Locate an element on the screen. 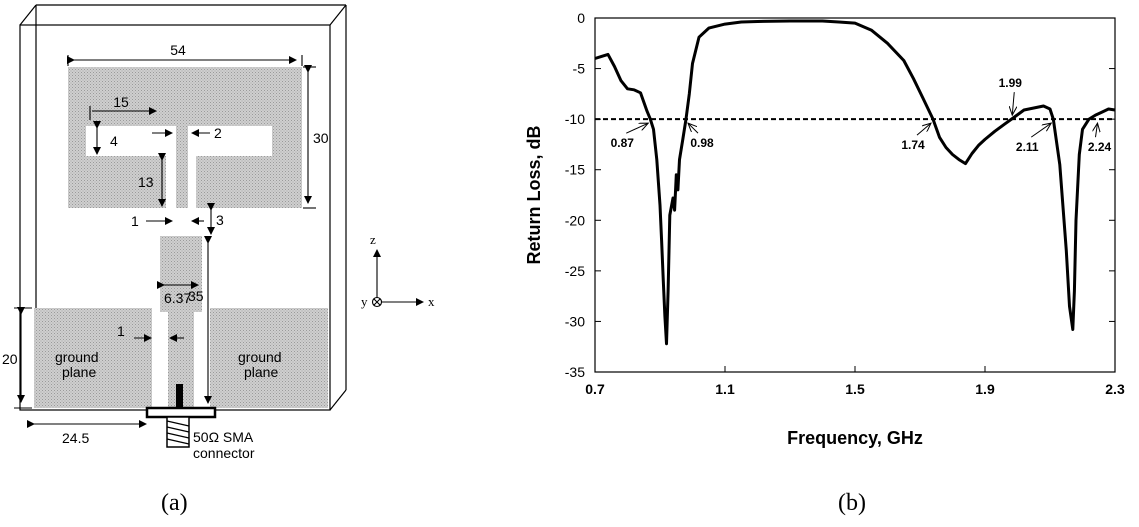 Image resolution: width=1139 pixels, height=527 pixels. caption-b: (b) is located at coordinates (852, 503).